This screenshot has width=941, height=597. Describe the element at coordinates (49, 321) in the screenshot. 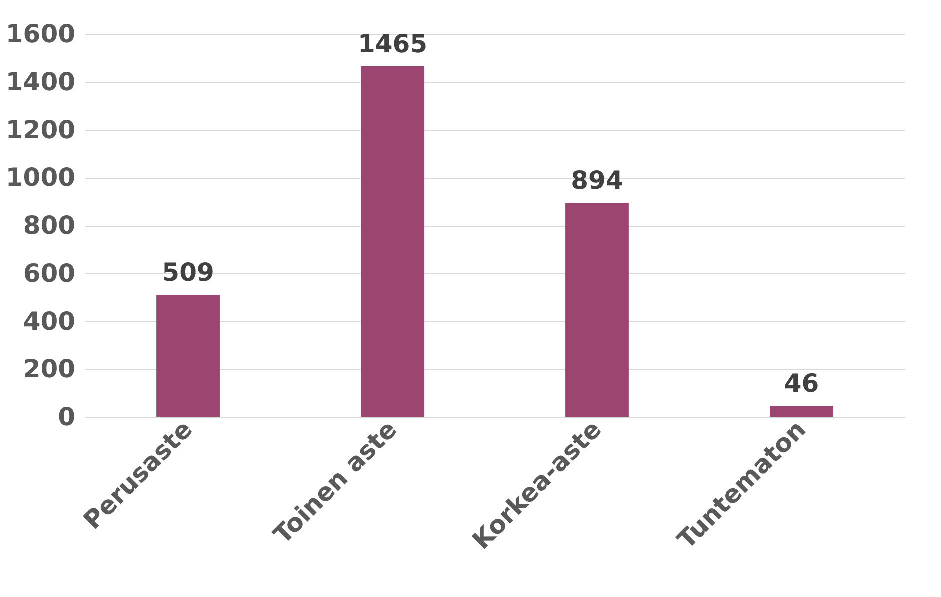

I see `y-tick-label: 400` at that location.